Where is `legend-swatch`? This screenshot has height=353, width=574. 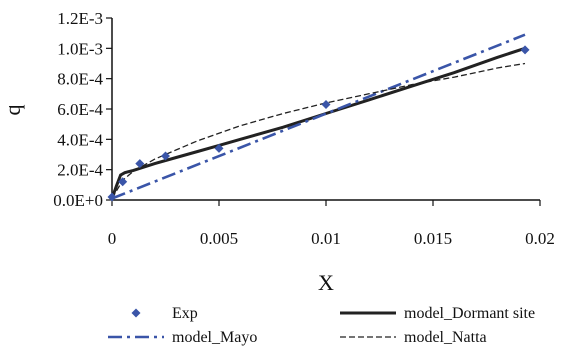
legend-swatch is located at coordinates (136, 313).